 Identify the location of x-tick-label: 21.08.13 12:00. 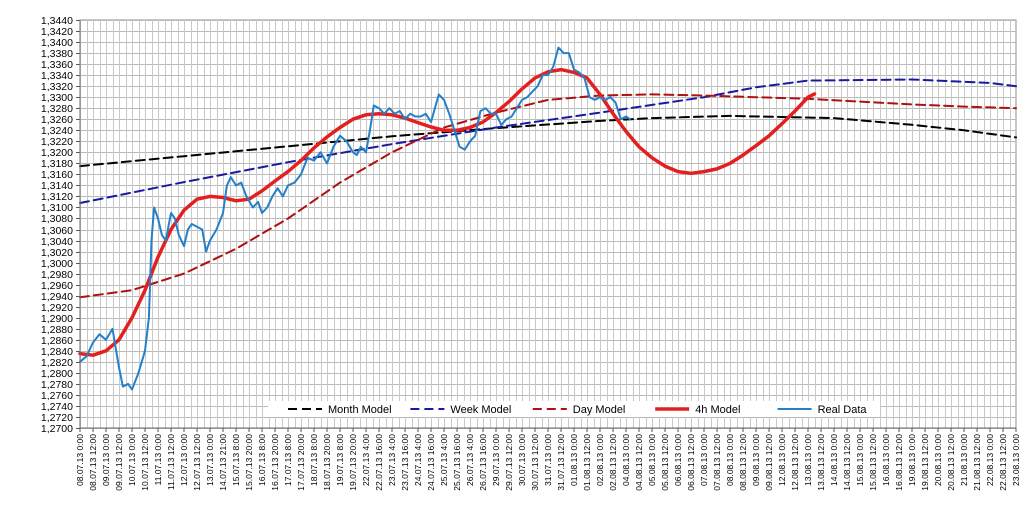
(977, 462).